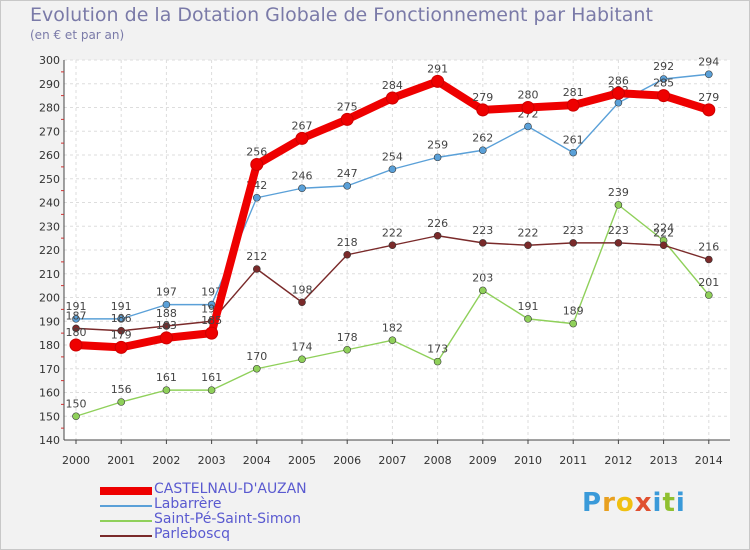  I want to click on data-label-castelnau-d-auzan: 284, so click(392, 85).